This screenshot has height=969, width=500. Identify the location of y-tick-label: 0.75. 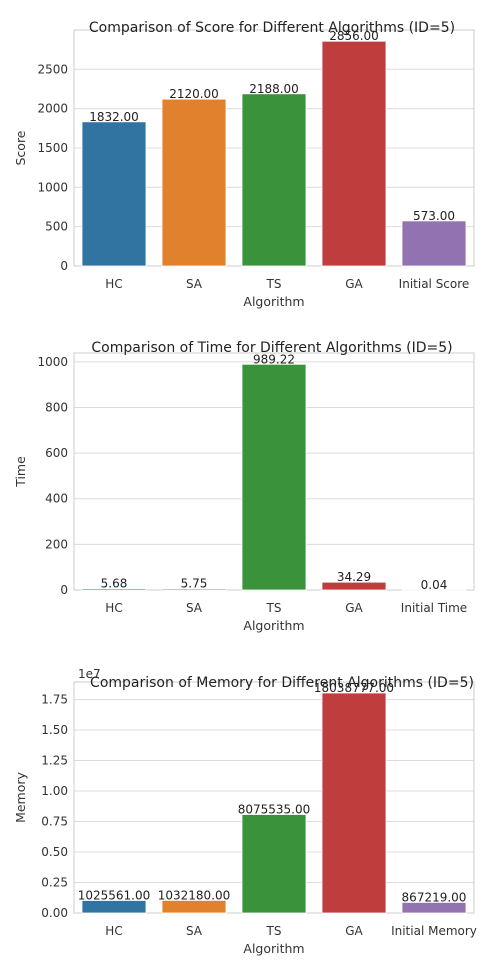
(54, 822).